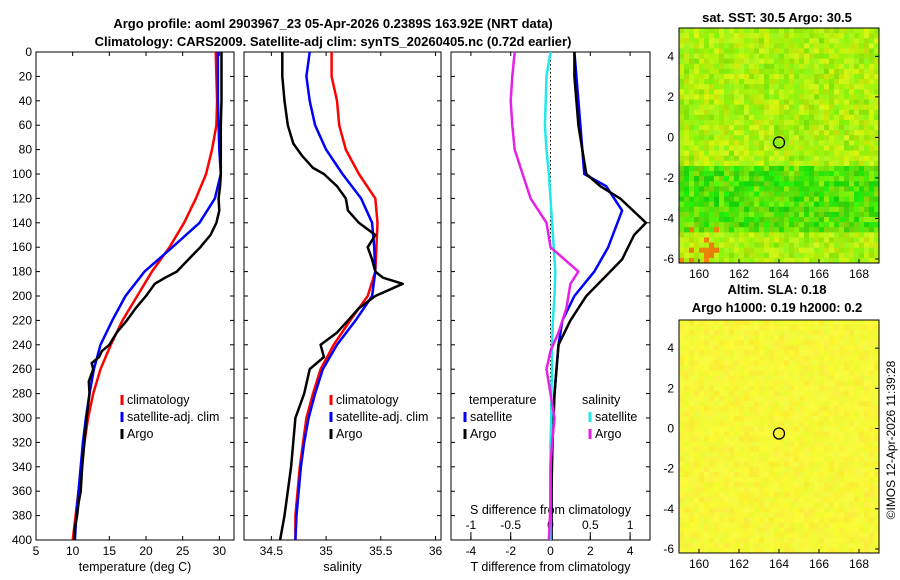  What do you see at coordinates (183, 551) in the screenshot?
I see `temperature-xtick-label: 25` at bounding box center [183, 551].